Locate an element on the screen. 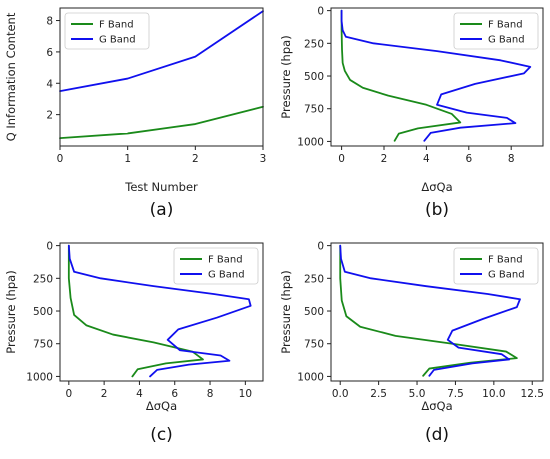 The height and width of the screenshot is (459, 550). x-tick-label: 2.5 is located at coordinates (378, 394).